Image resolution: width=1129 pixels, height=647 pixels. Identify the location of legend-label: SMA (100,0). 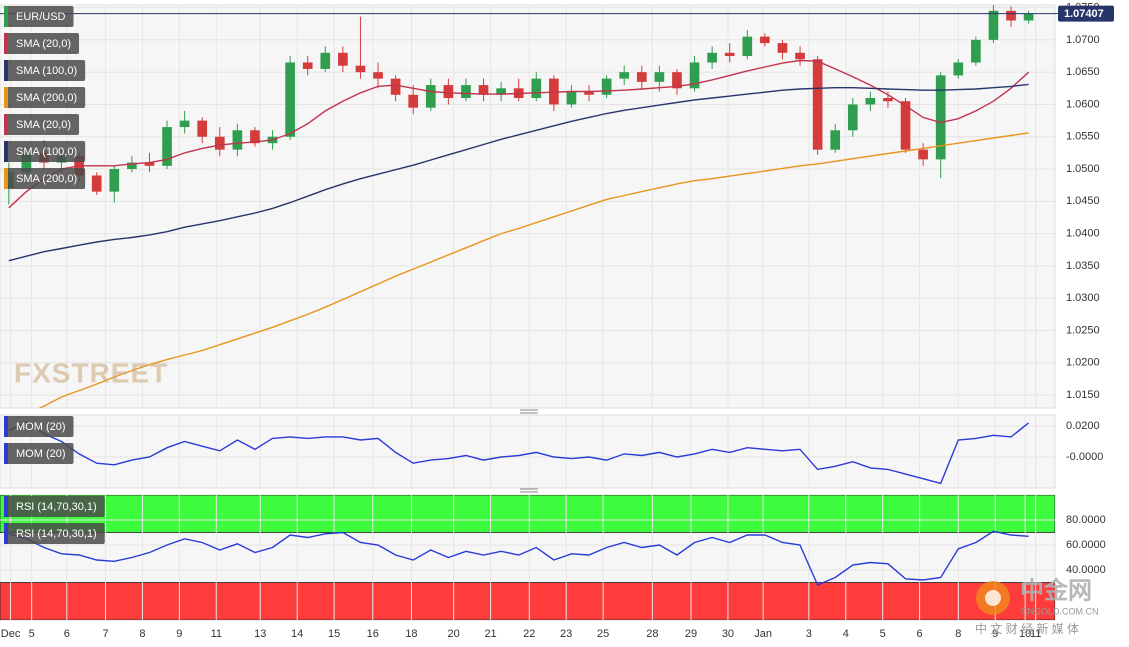
(46, 152).